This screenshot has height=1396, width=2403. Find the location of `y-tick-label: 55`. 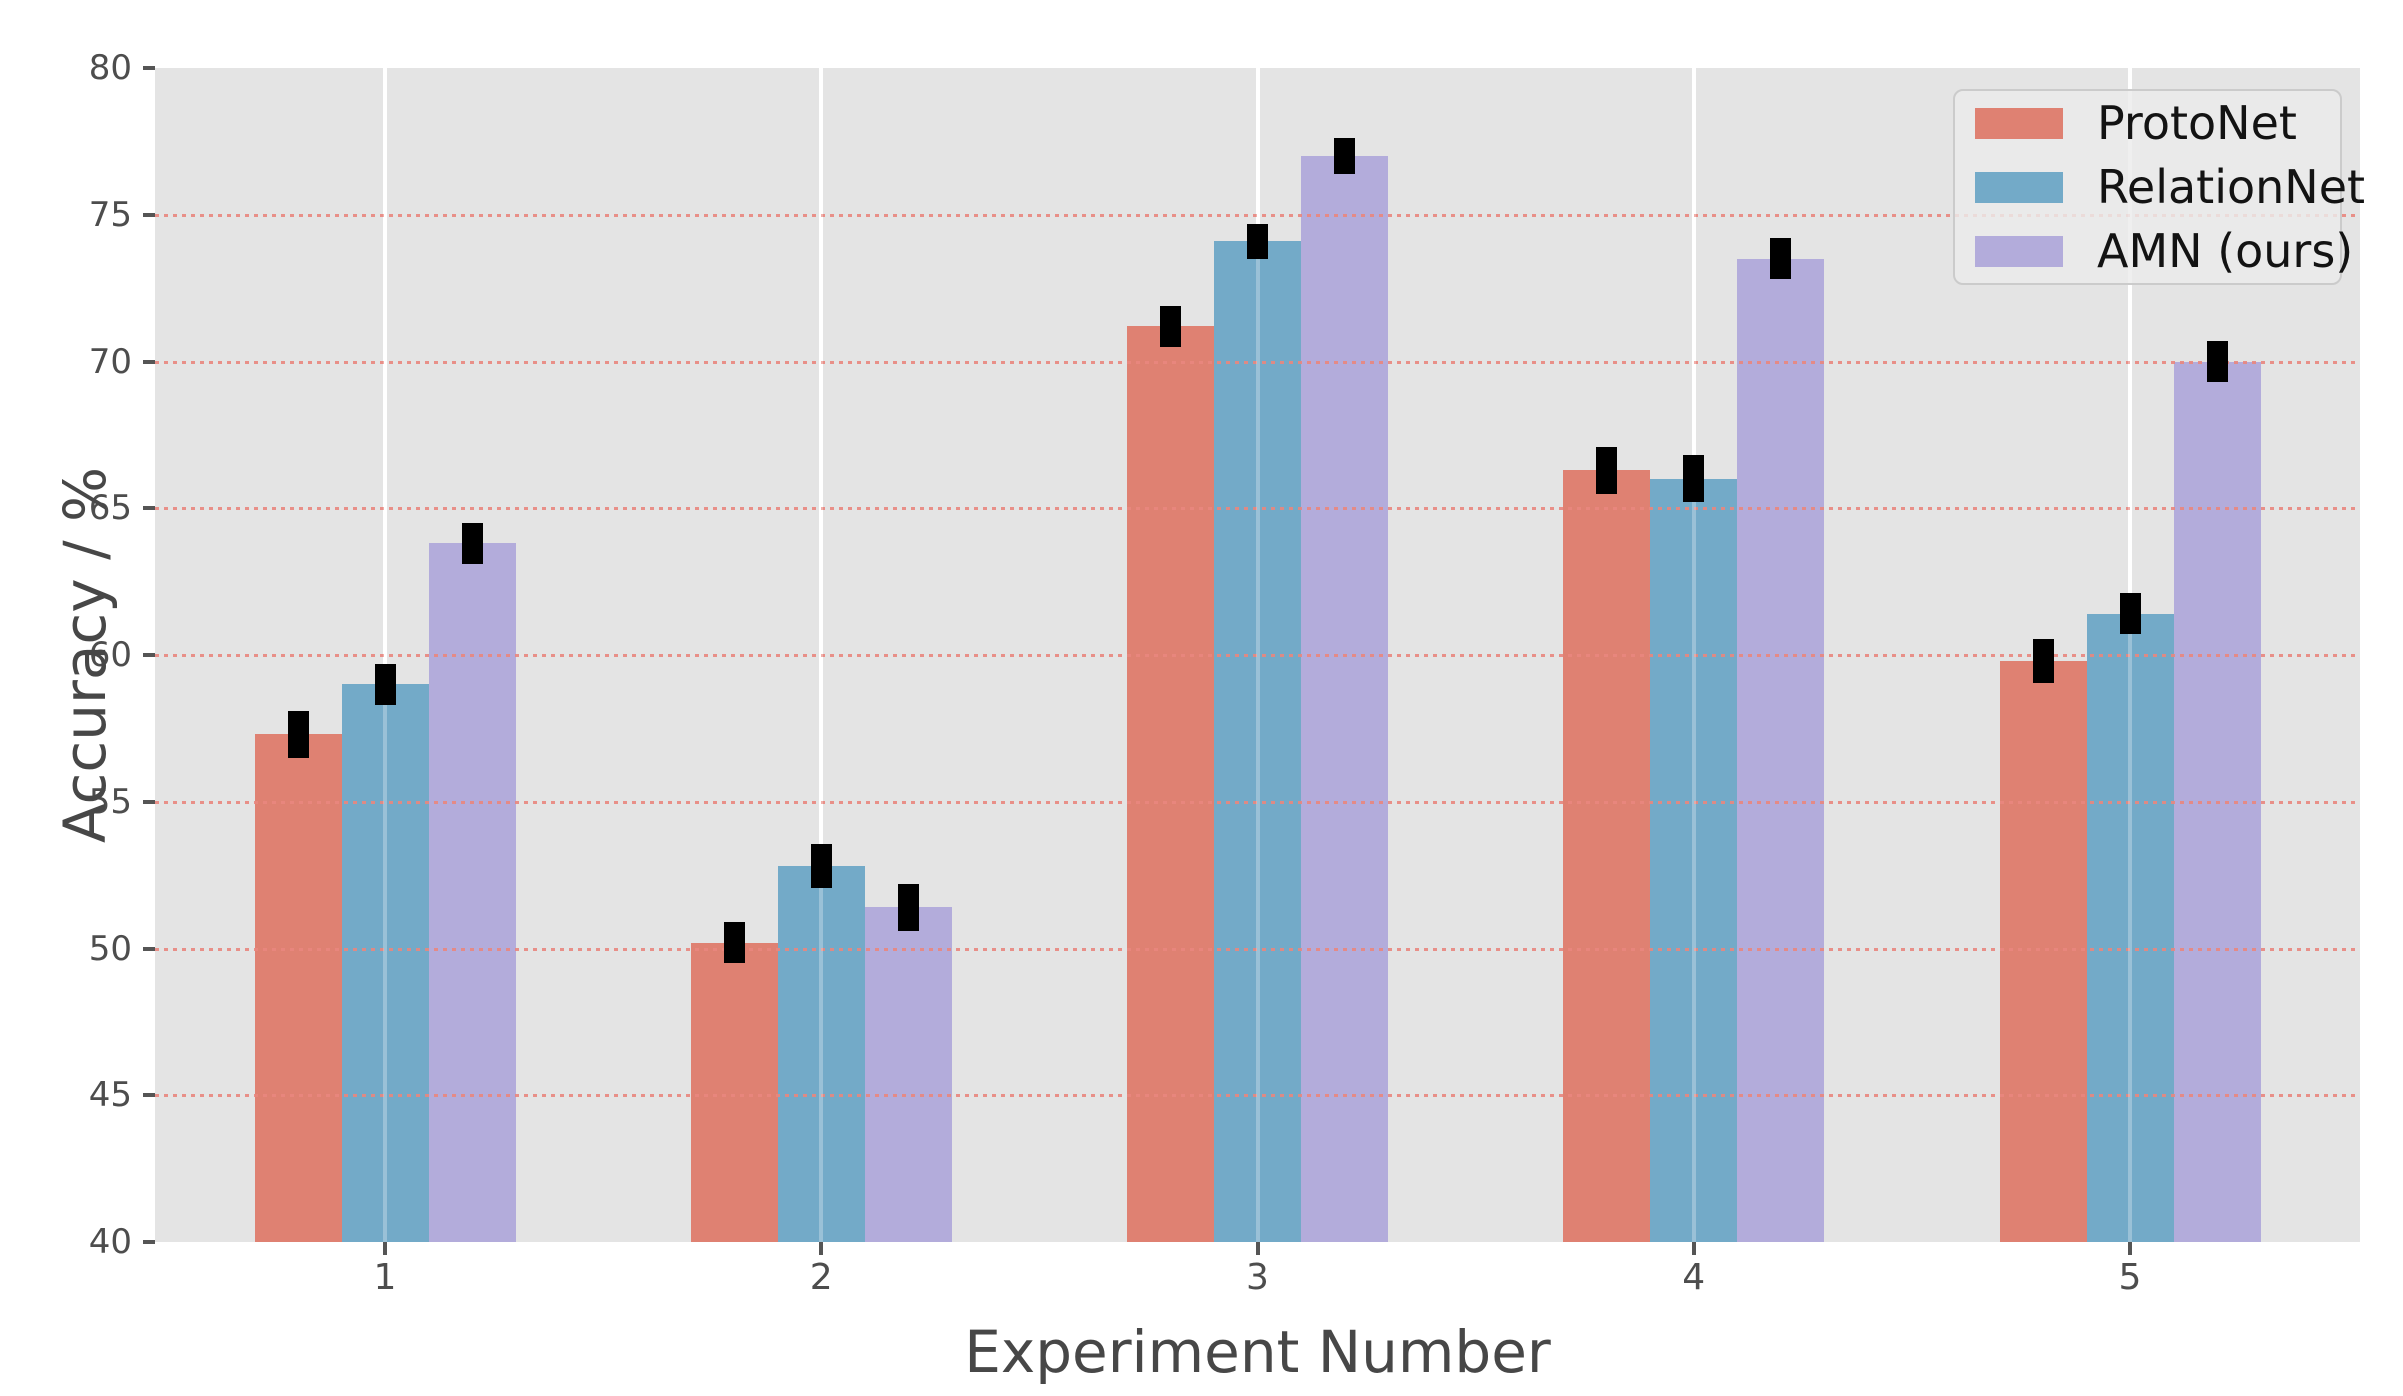

y-tick-label: 55 is located at coordinates (110, 801).